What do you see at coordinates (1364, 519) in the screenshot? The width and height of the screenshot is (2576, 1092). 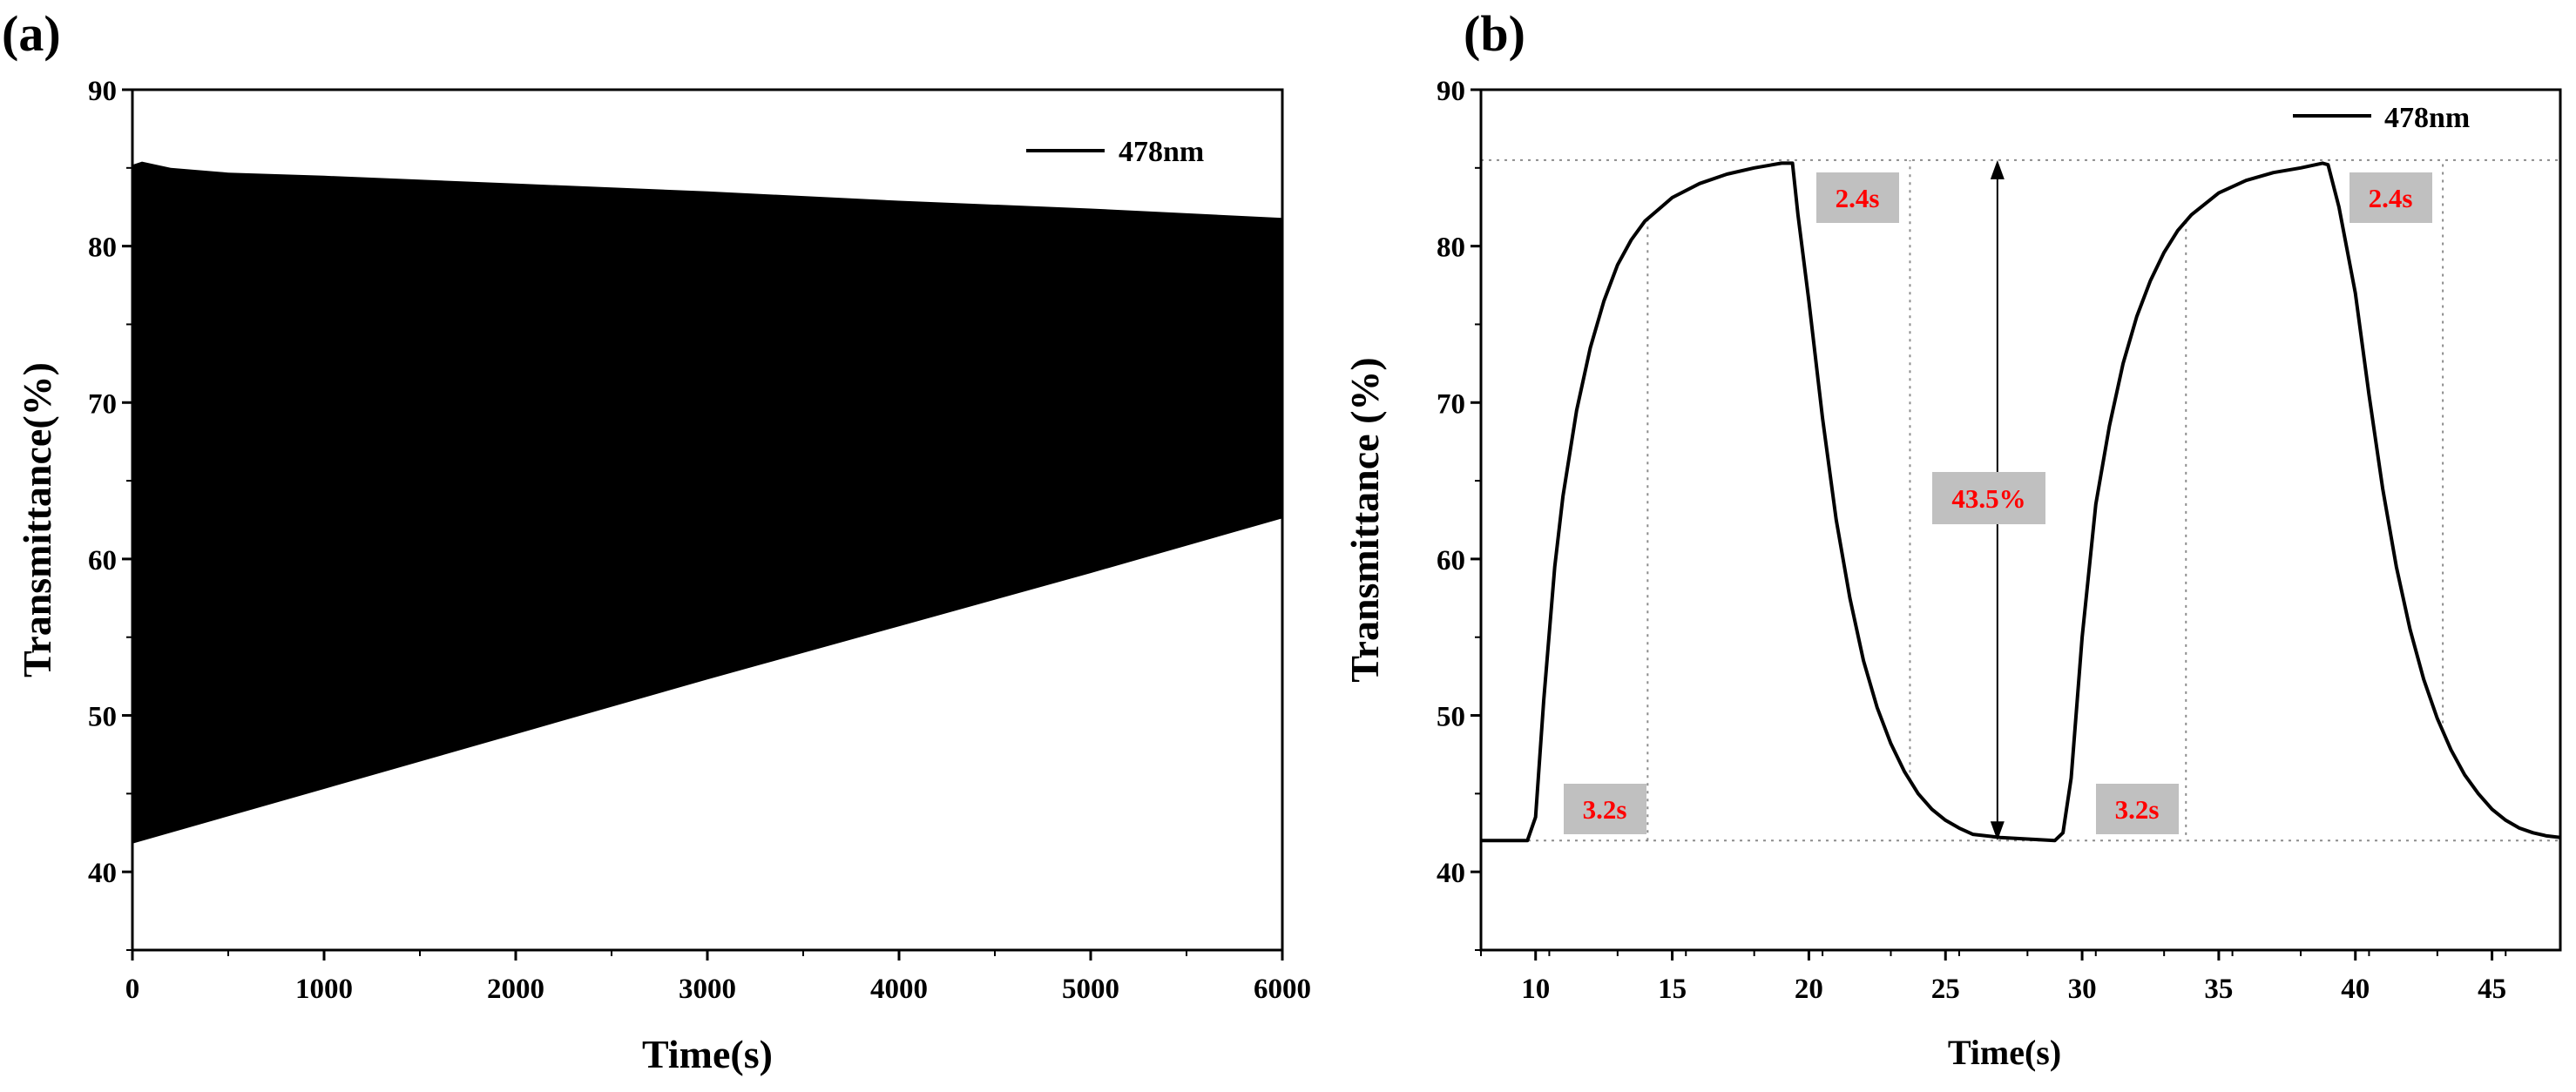 I see `y-axis-title-b: Transmittance (%)` at bounding box center [1364, 519].